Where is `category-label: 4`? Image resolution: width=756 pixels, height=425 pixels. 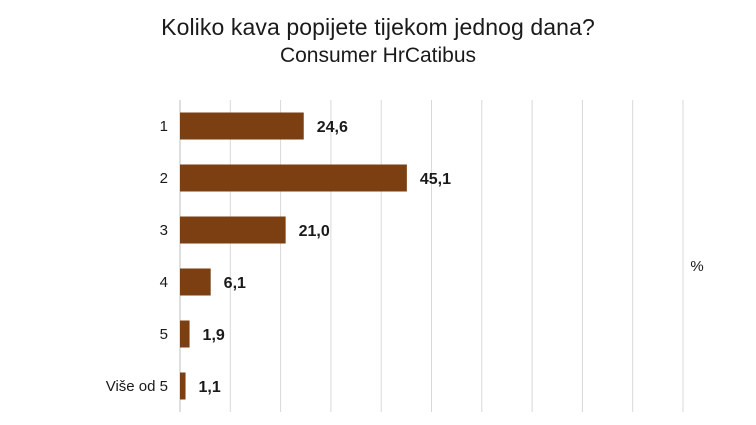 category-label: 4 is located at coordinates (164, 282).